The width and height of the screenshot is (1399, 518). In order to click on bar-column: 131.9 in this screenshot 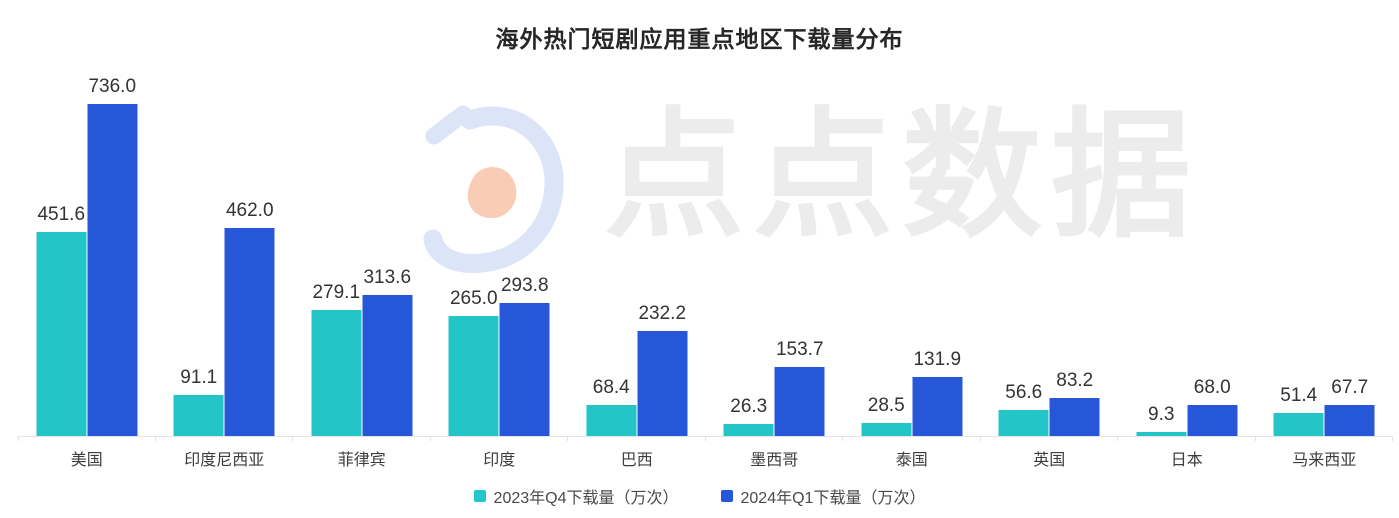, I will do `click(937, 392)`.